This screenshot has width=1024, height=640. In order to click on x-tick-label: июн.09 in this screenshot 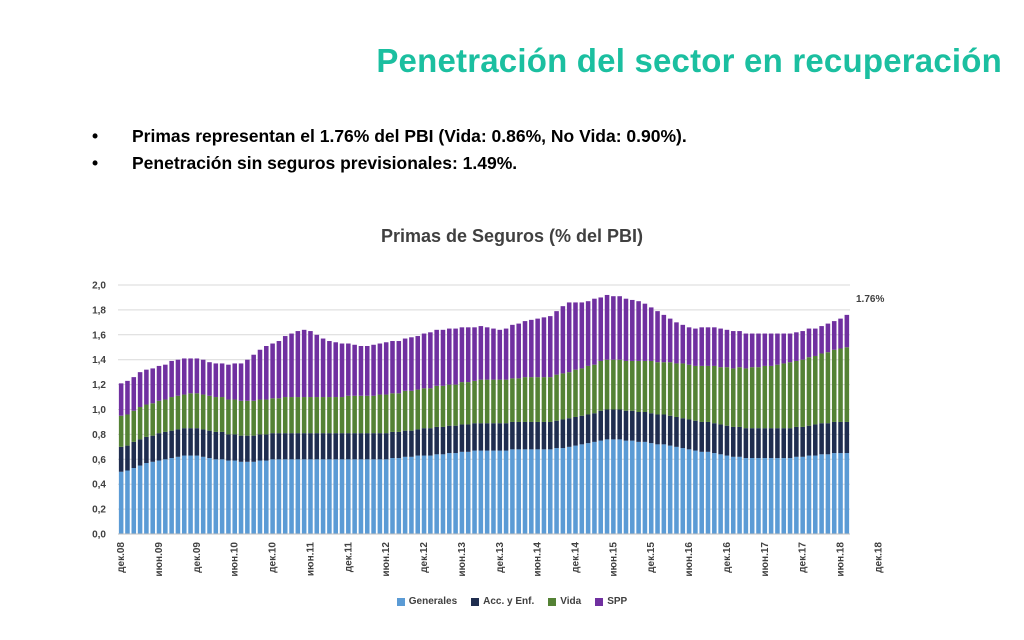, I will do `click(159, 559)`.